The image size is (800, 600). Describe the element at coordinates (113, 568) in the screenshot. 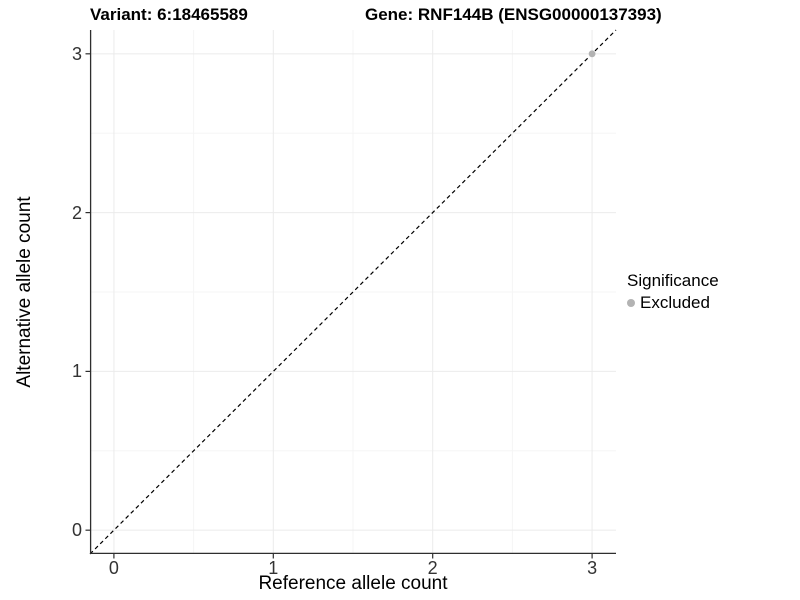

I see `x-tick-label-0: 0` at that location.